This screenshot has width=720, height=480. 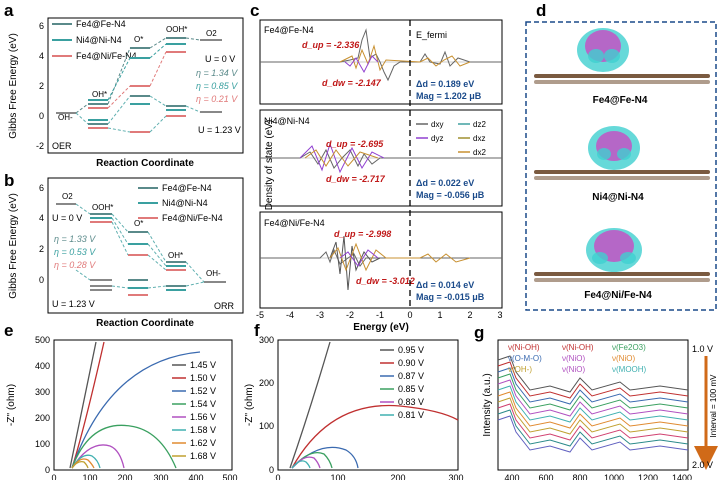 I want to click on x-axis-label: Reaction Coordinate, so click(x=145, y=163).